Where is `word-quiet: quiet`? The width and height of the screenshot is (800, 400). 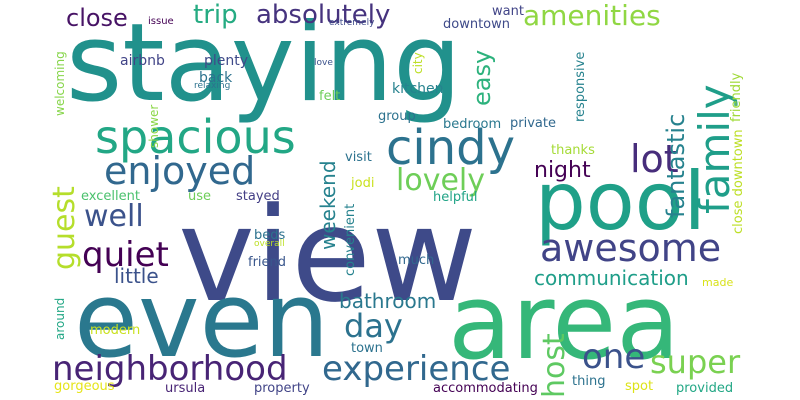
word-quiet: quiet is located at coordinates (125, 255).